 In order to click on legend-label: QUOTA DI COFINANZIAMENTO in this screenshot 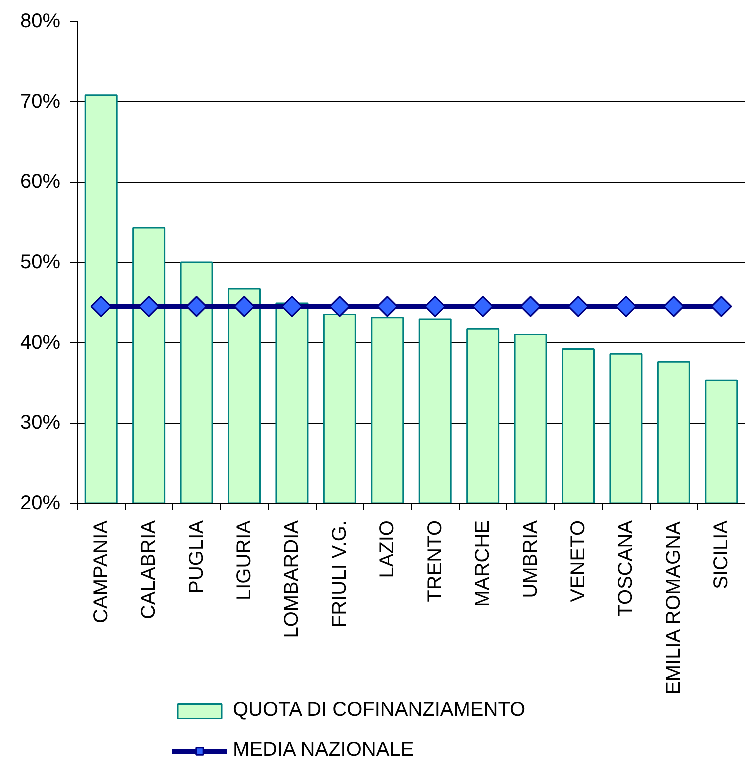, I will do `click(379, 710)`.